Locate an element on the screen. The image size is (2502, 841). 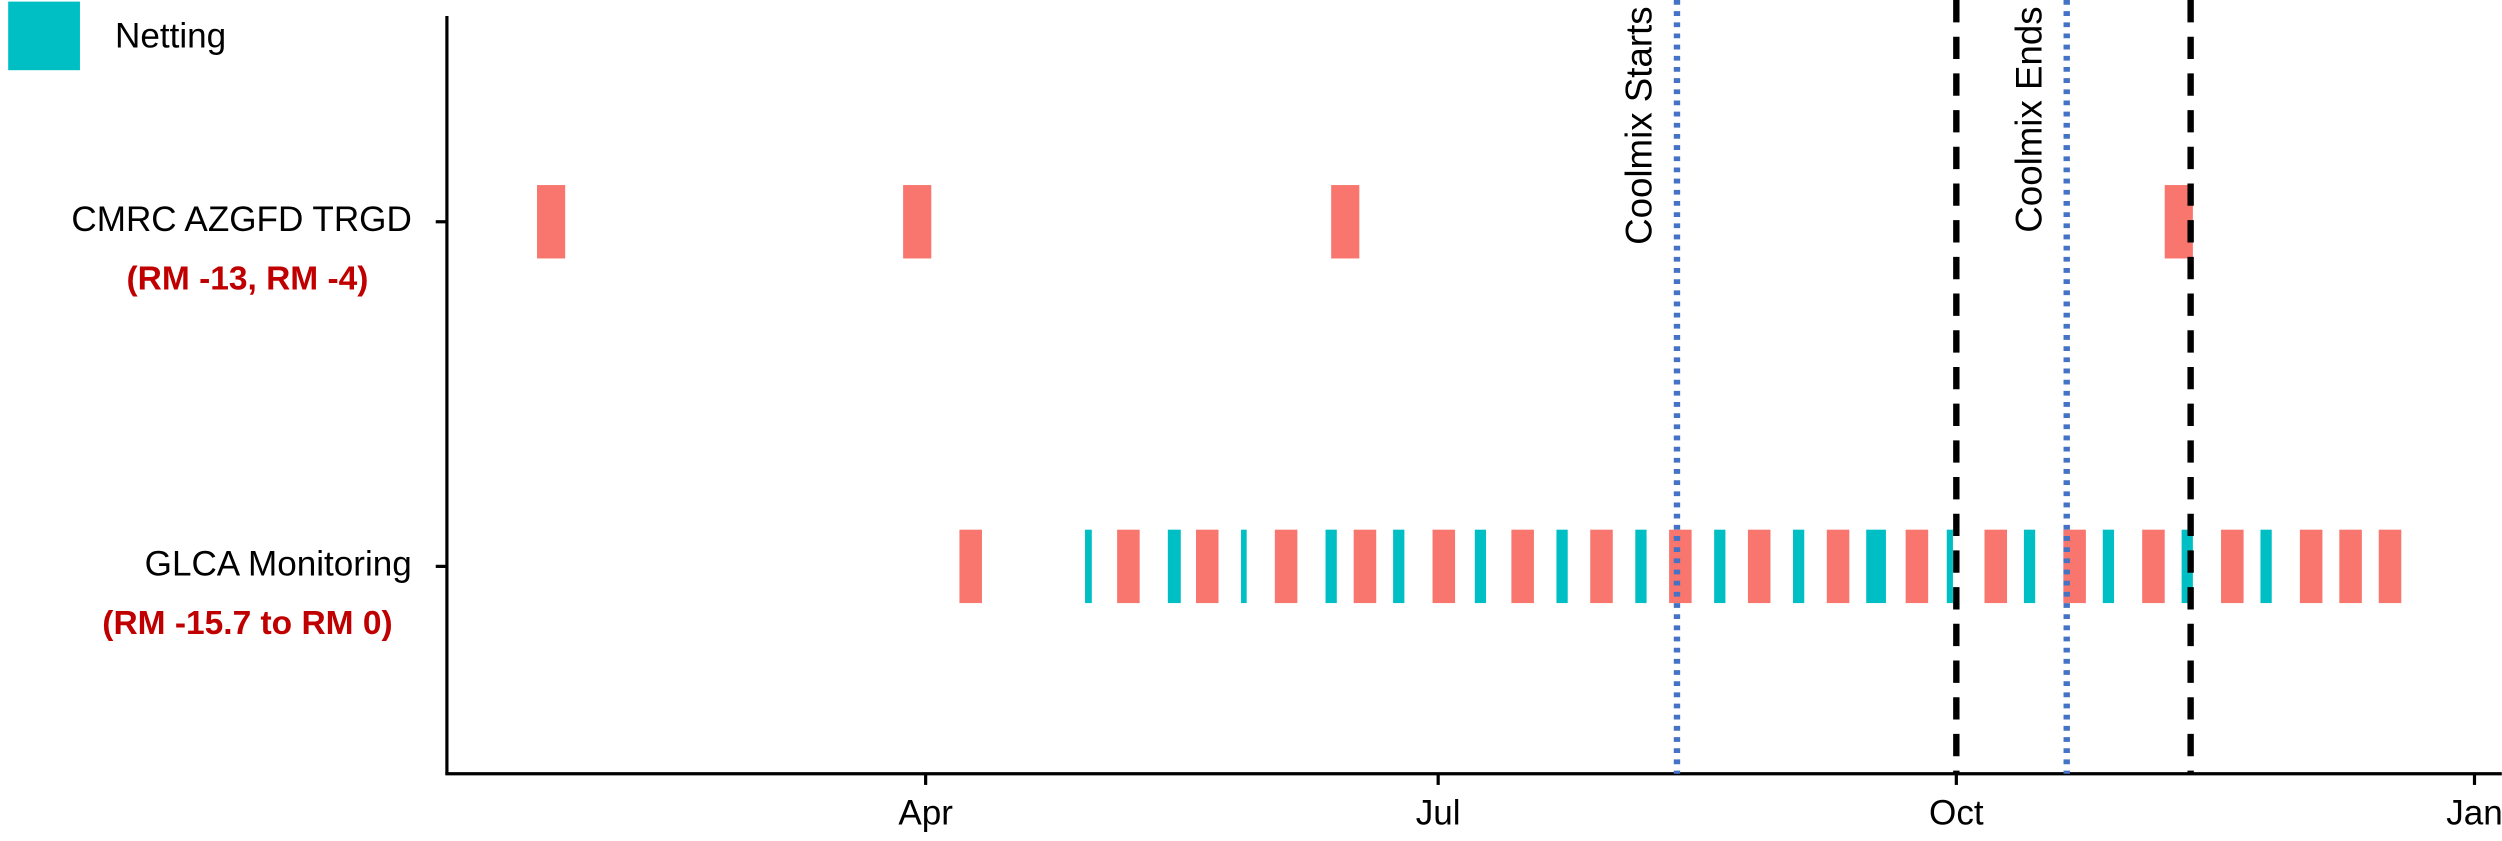
y-tick-label: GLCA Monitoring is located at coordinates (278, 564).